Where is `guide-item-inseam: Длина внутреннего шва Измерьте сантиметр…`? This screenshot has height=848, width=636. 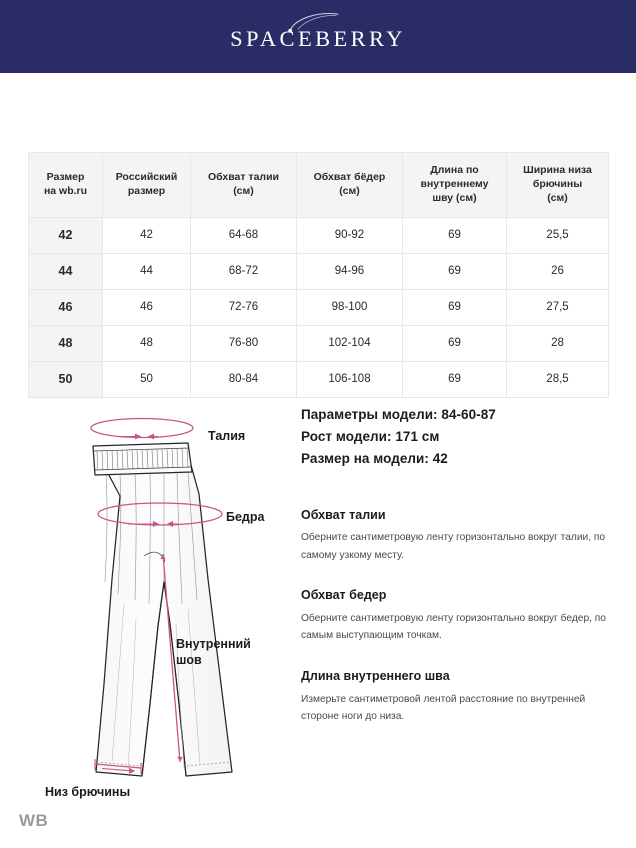 guide-item-inseam: Длина внутреннего шва Измерьте сантиметр… is located at coordinates (454, 697).